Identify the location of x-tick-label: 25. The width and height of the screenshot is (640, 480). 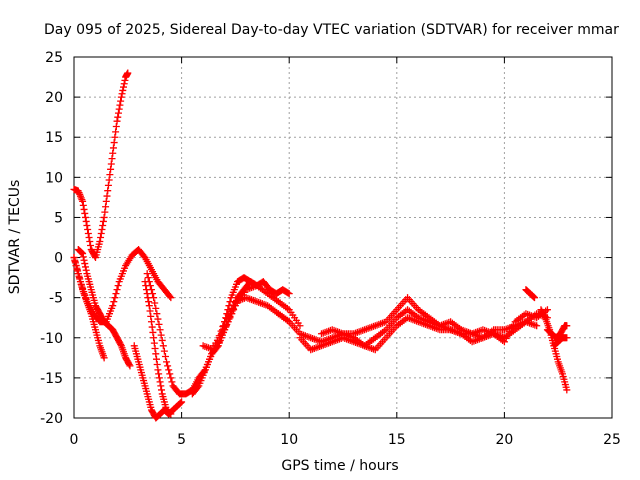
(612, 440).